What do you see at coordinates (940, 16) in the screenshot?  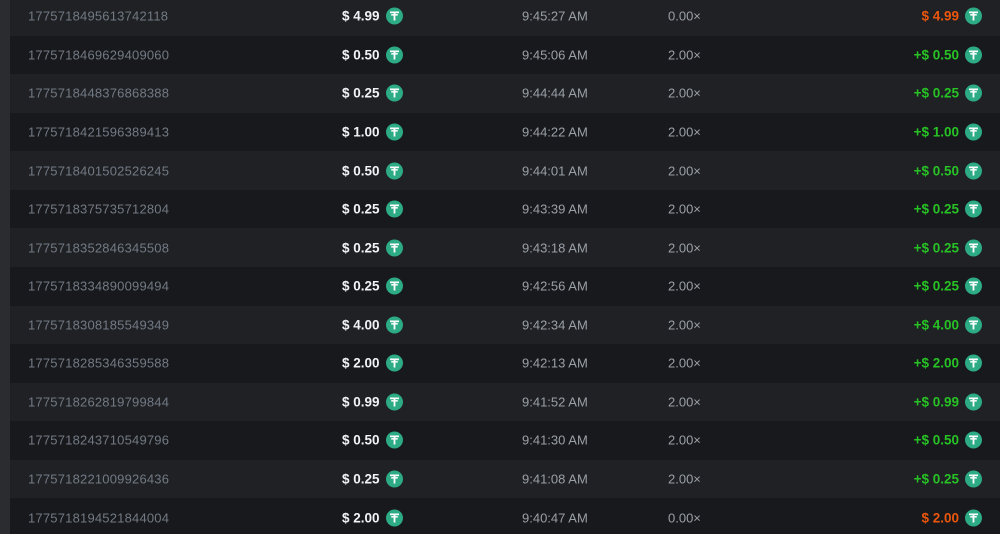 I see `bet-payout: $ 4.99` at bounding box center [940, 16].